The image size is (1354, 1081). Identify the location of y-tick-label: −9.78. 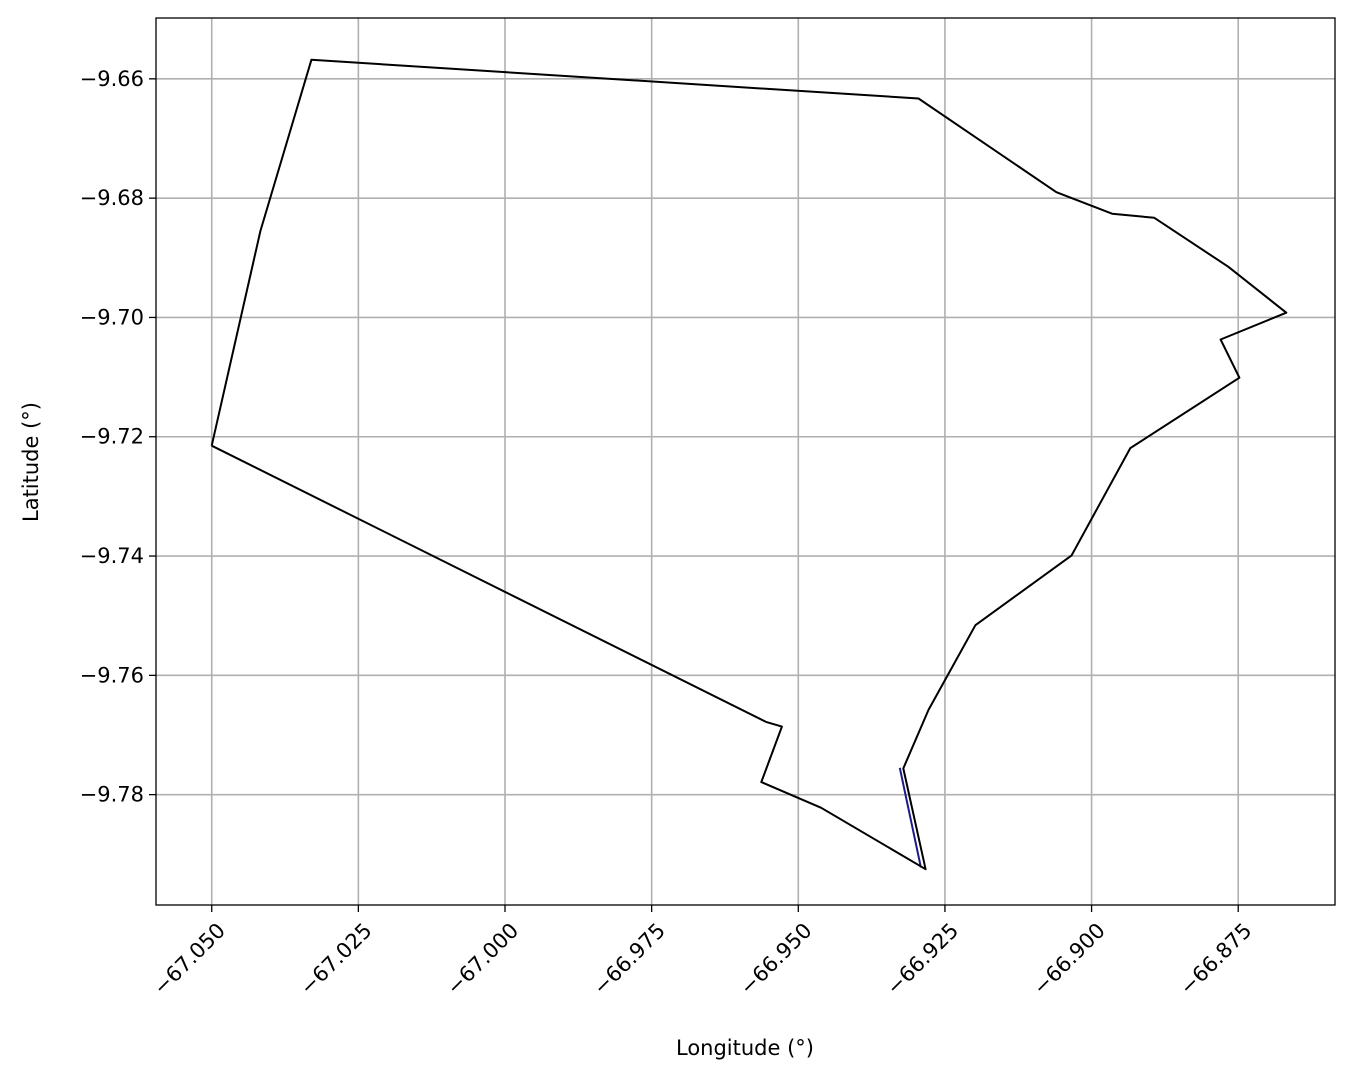
(112, 795).